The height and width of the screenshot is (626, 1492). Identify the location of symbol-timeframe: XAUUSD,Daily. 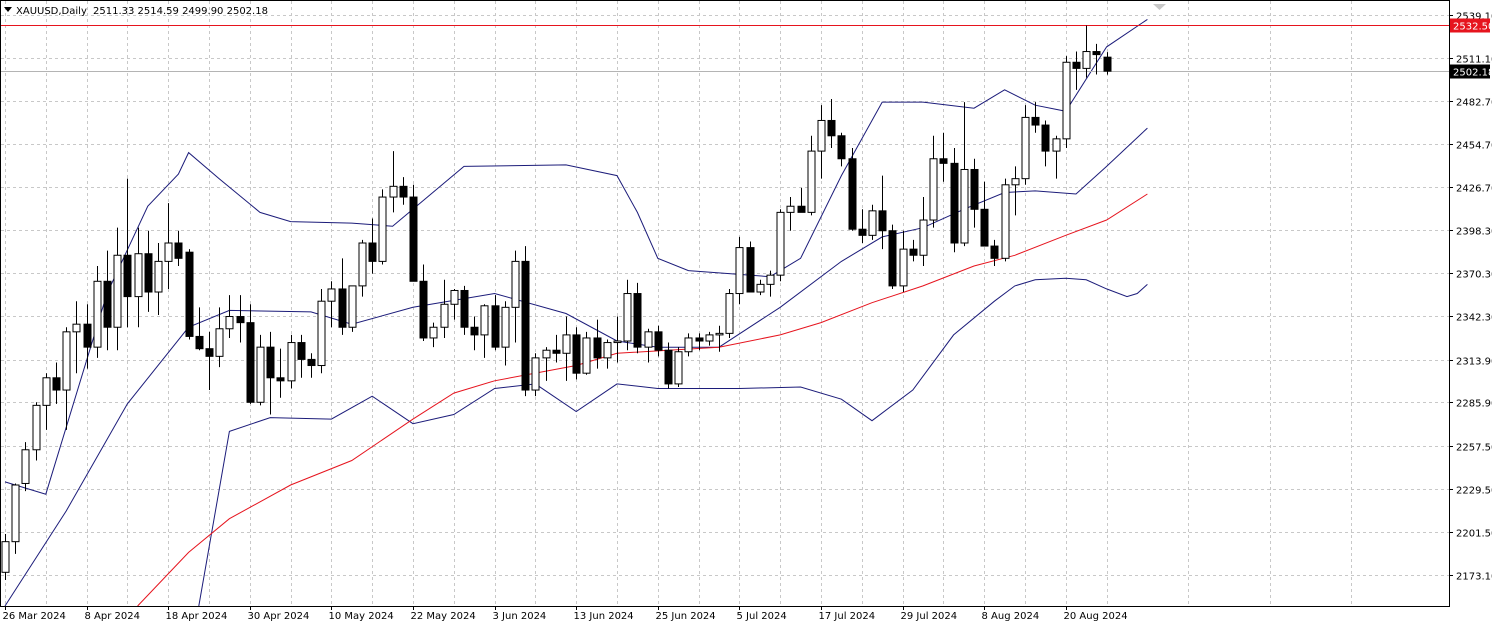
(51, 11).